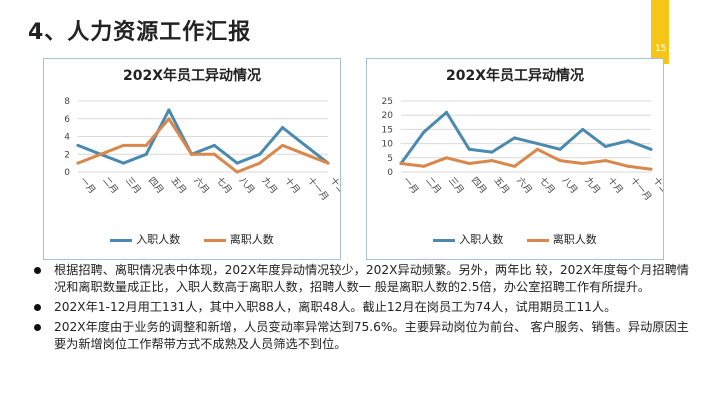 This screenshot has height=405, width=720. I want to click on y-tick-label: 25, so click(387, 102).